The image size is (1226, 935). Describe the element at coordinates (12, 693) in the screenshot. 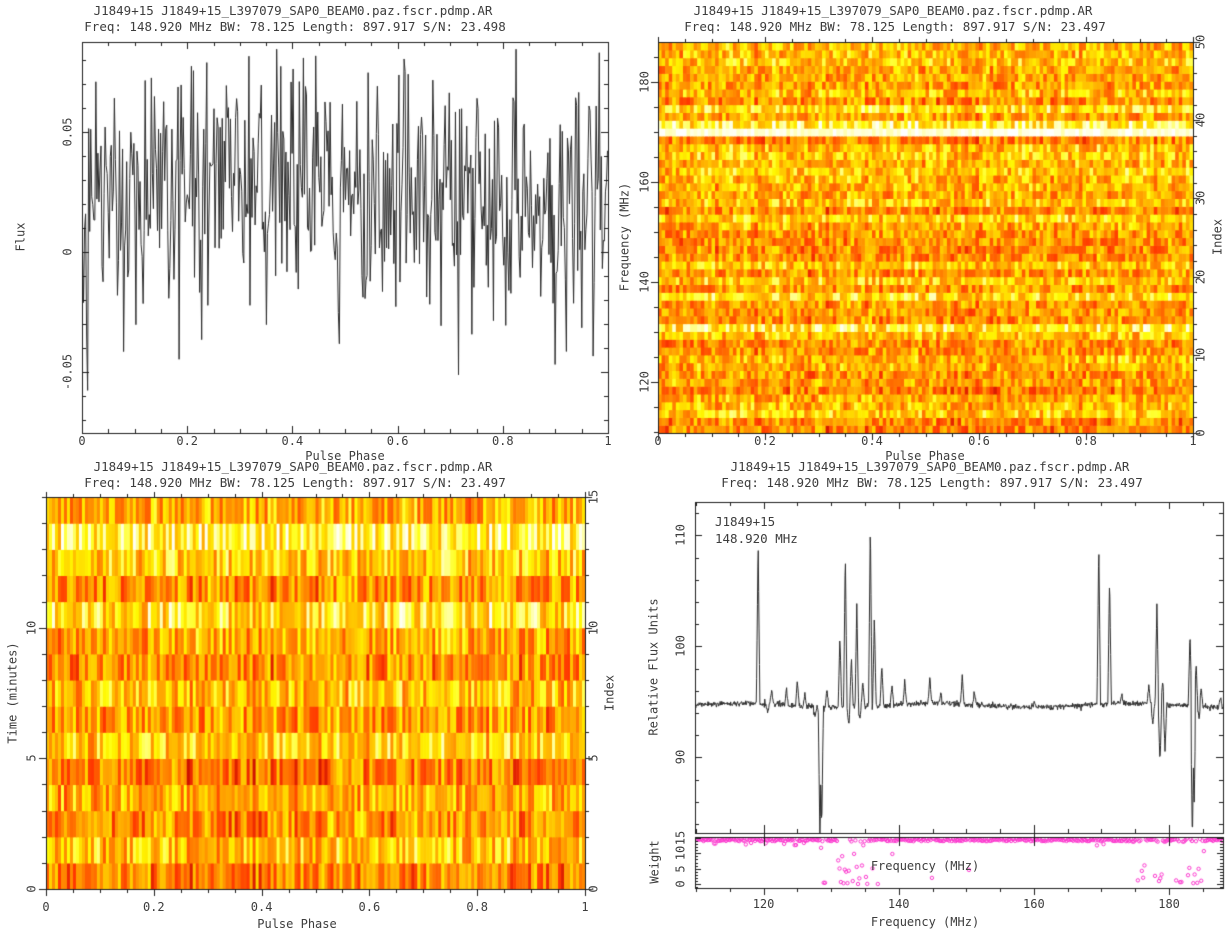

I see `time-phase-yaxis-label: Time (minutes)` at that location.